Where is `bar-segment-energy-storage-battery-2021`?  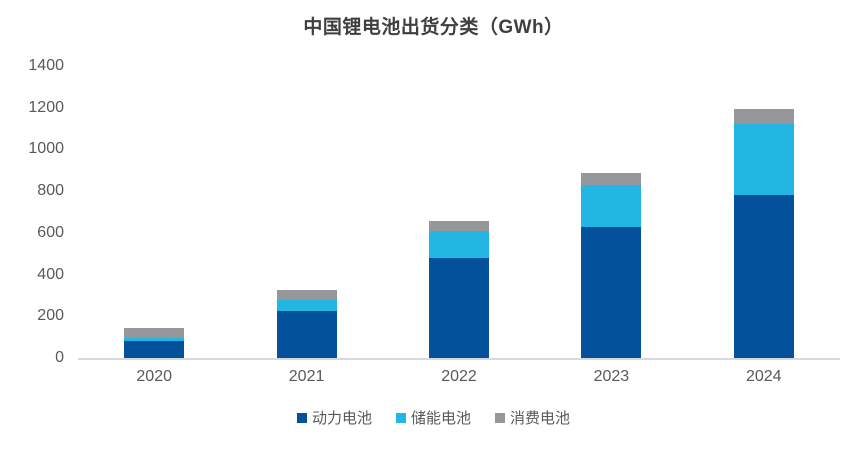
bar-segment-energy-storage-battery-2021 is located at coordinates (306, 305).